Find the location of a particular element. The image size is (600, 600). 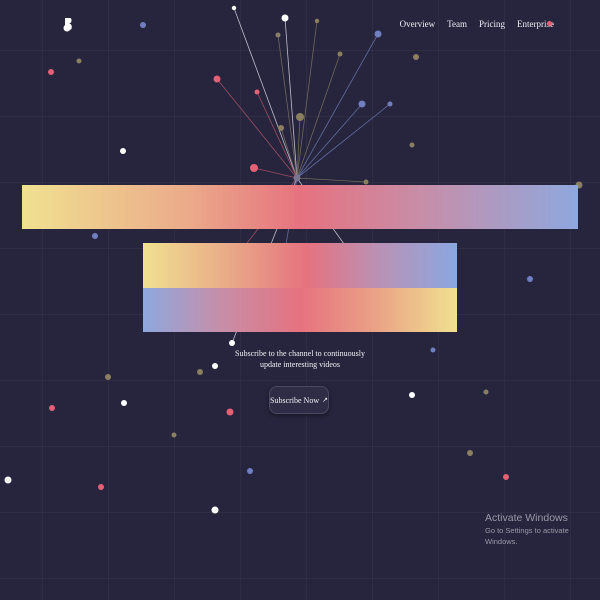

nav-enterprise: Enterprise is located at coordinates (535, 24).